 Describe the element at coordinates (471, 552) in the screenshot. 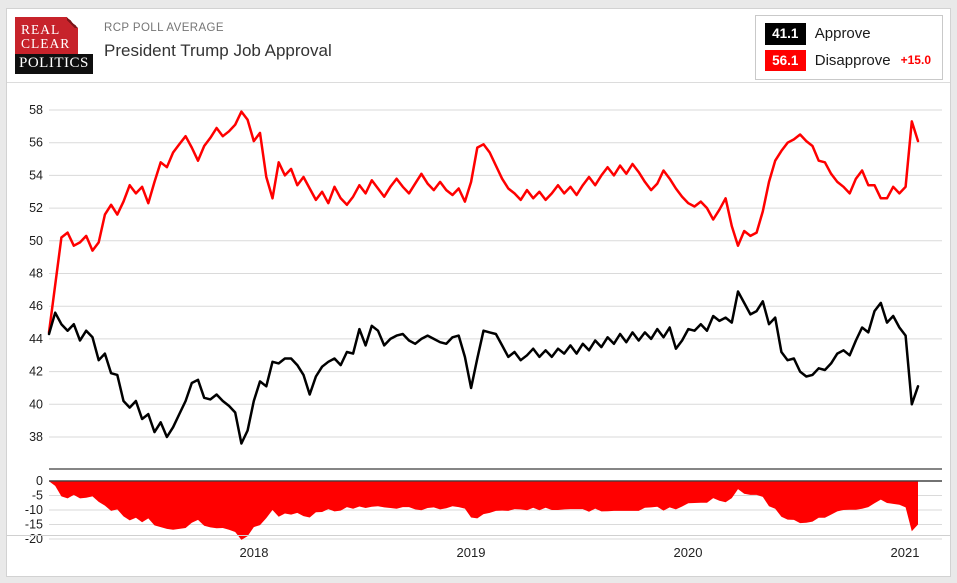

I see `x-axis-year-label: 2019` at that location.